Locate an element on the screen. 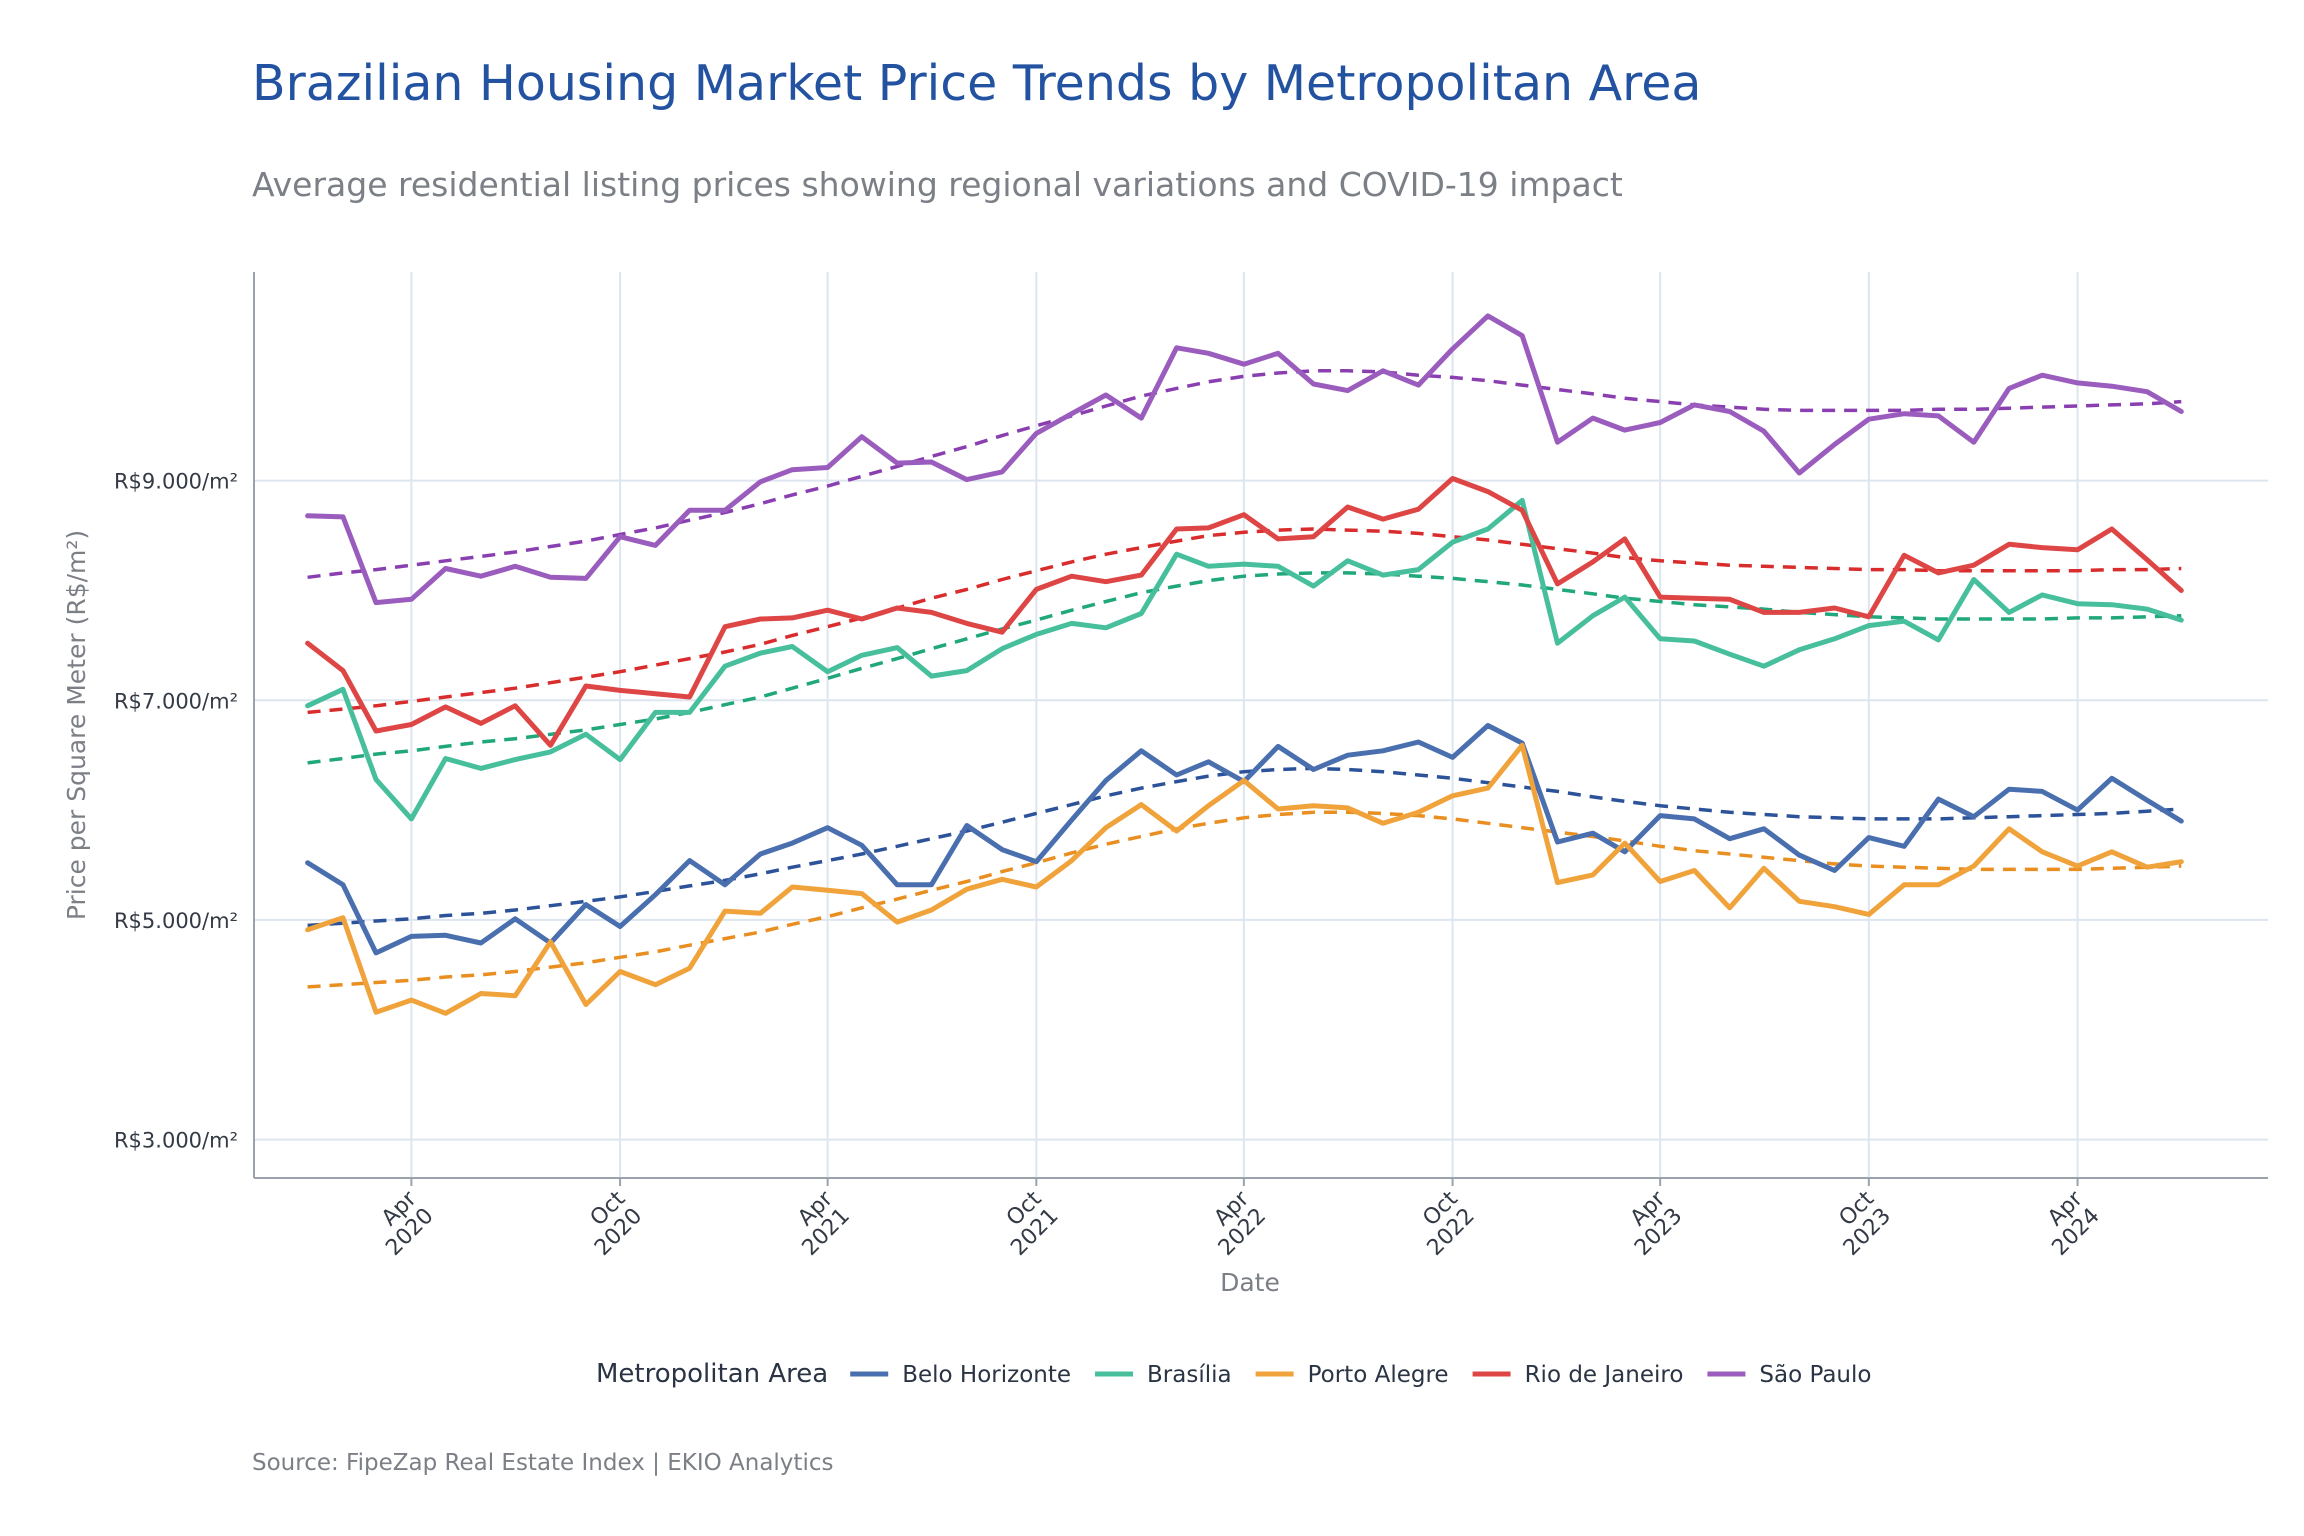 This screenshot has width=2304, height=1536. legend-label-belo-horizonte: Belo Horizonte is located at coordinates (986, 1375).